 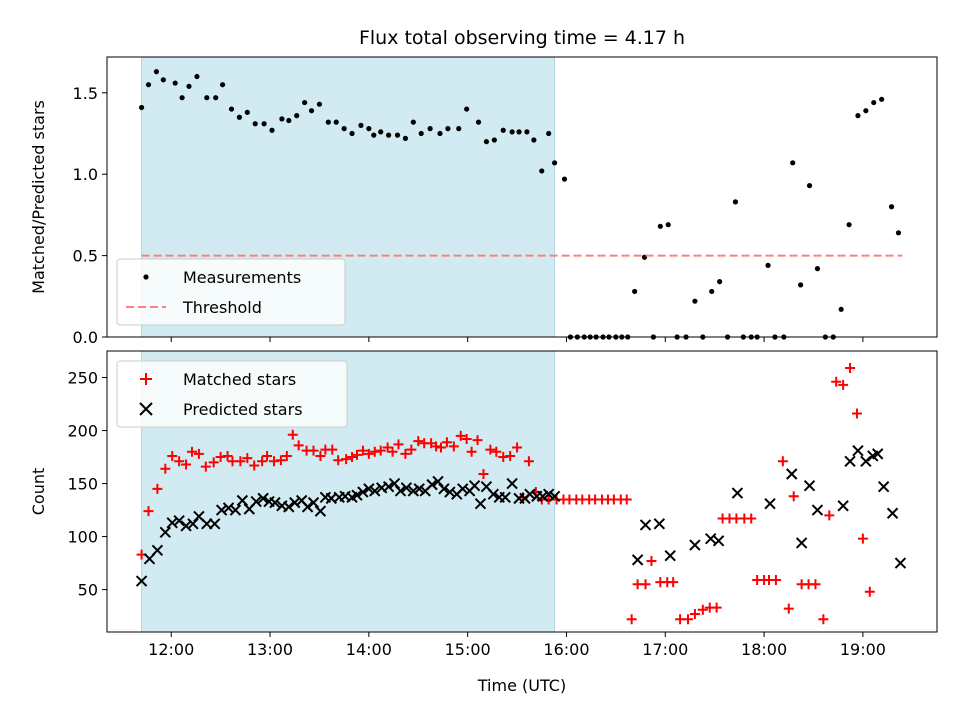 I want to click on legend: Measurements Threshold, so click(x=231, y=292).